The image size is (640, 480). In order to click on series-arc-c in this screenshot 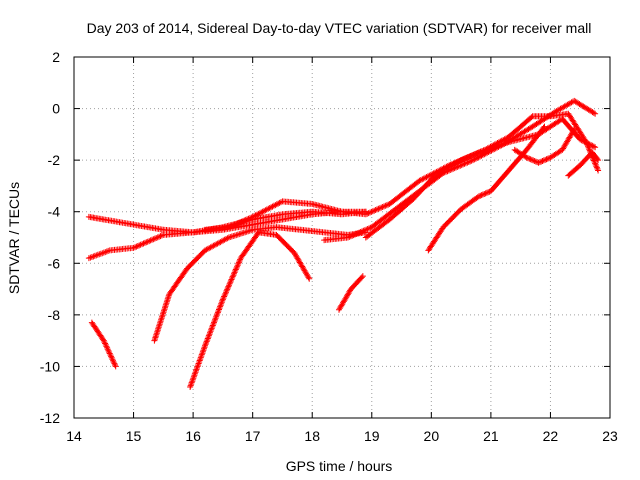, I will do `click(103, 344)`.